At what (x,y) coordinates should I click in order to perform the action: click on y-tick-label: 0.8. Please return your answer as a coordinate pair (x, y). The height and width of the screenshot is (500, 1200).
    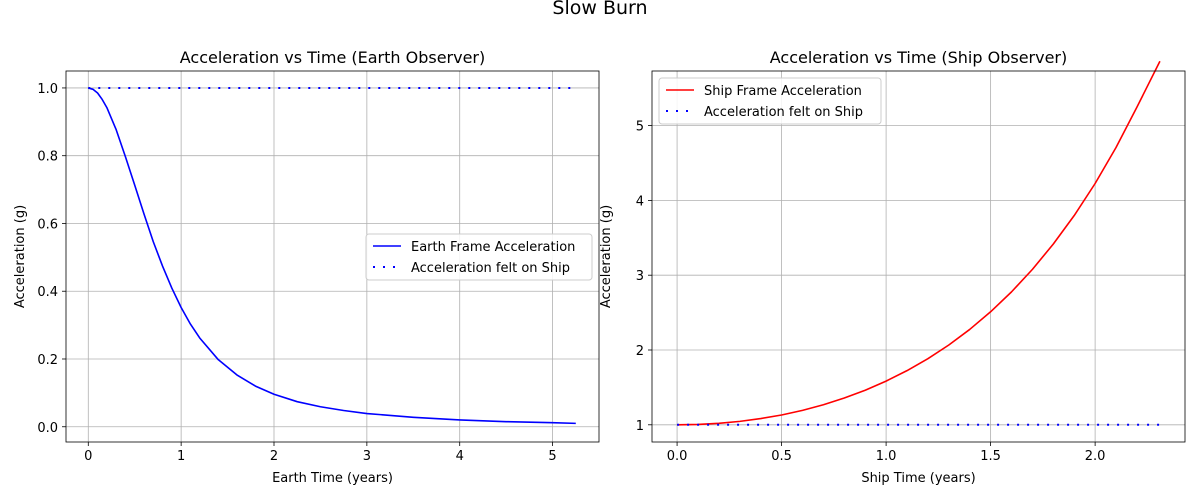
    Looking at the image, I should click on (47, 157).